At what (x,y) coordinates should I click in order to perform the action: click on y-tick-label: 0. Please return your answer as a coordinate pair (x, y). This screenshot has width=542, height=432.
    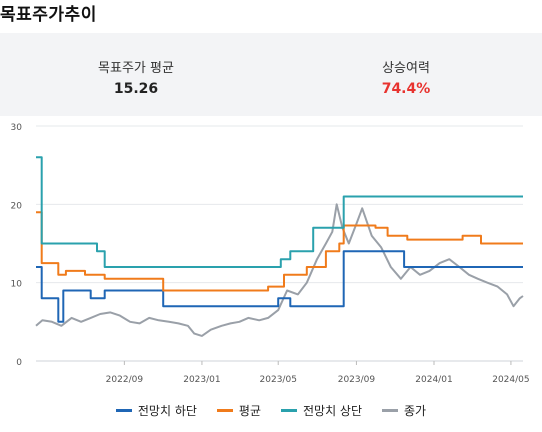
    Looking at the image, I should click on (19, 363).